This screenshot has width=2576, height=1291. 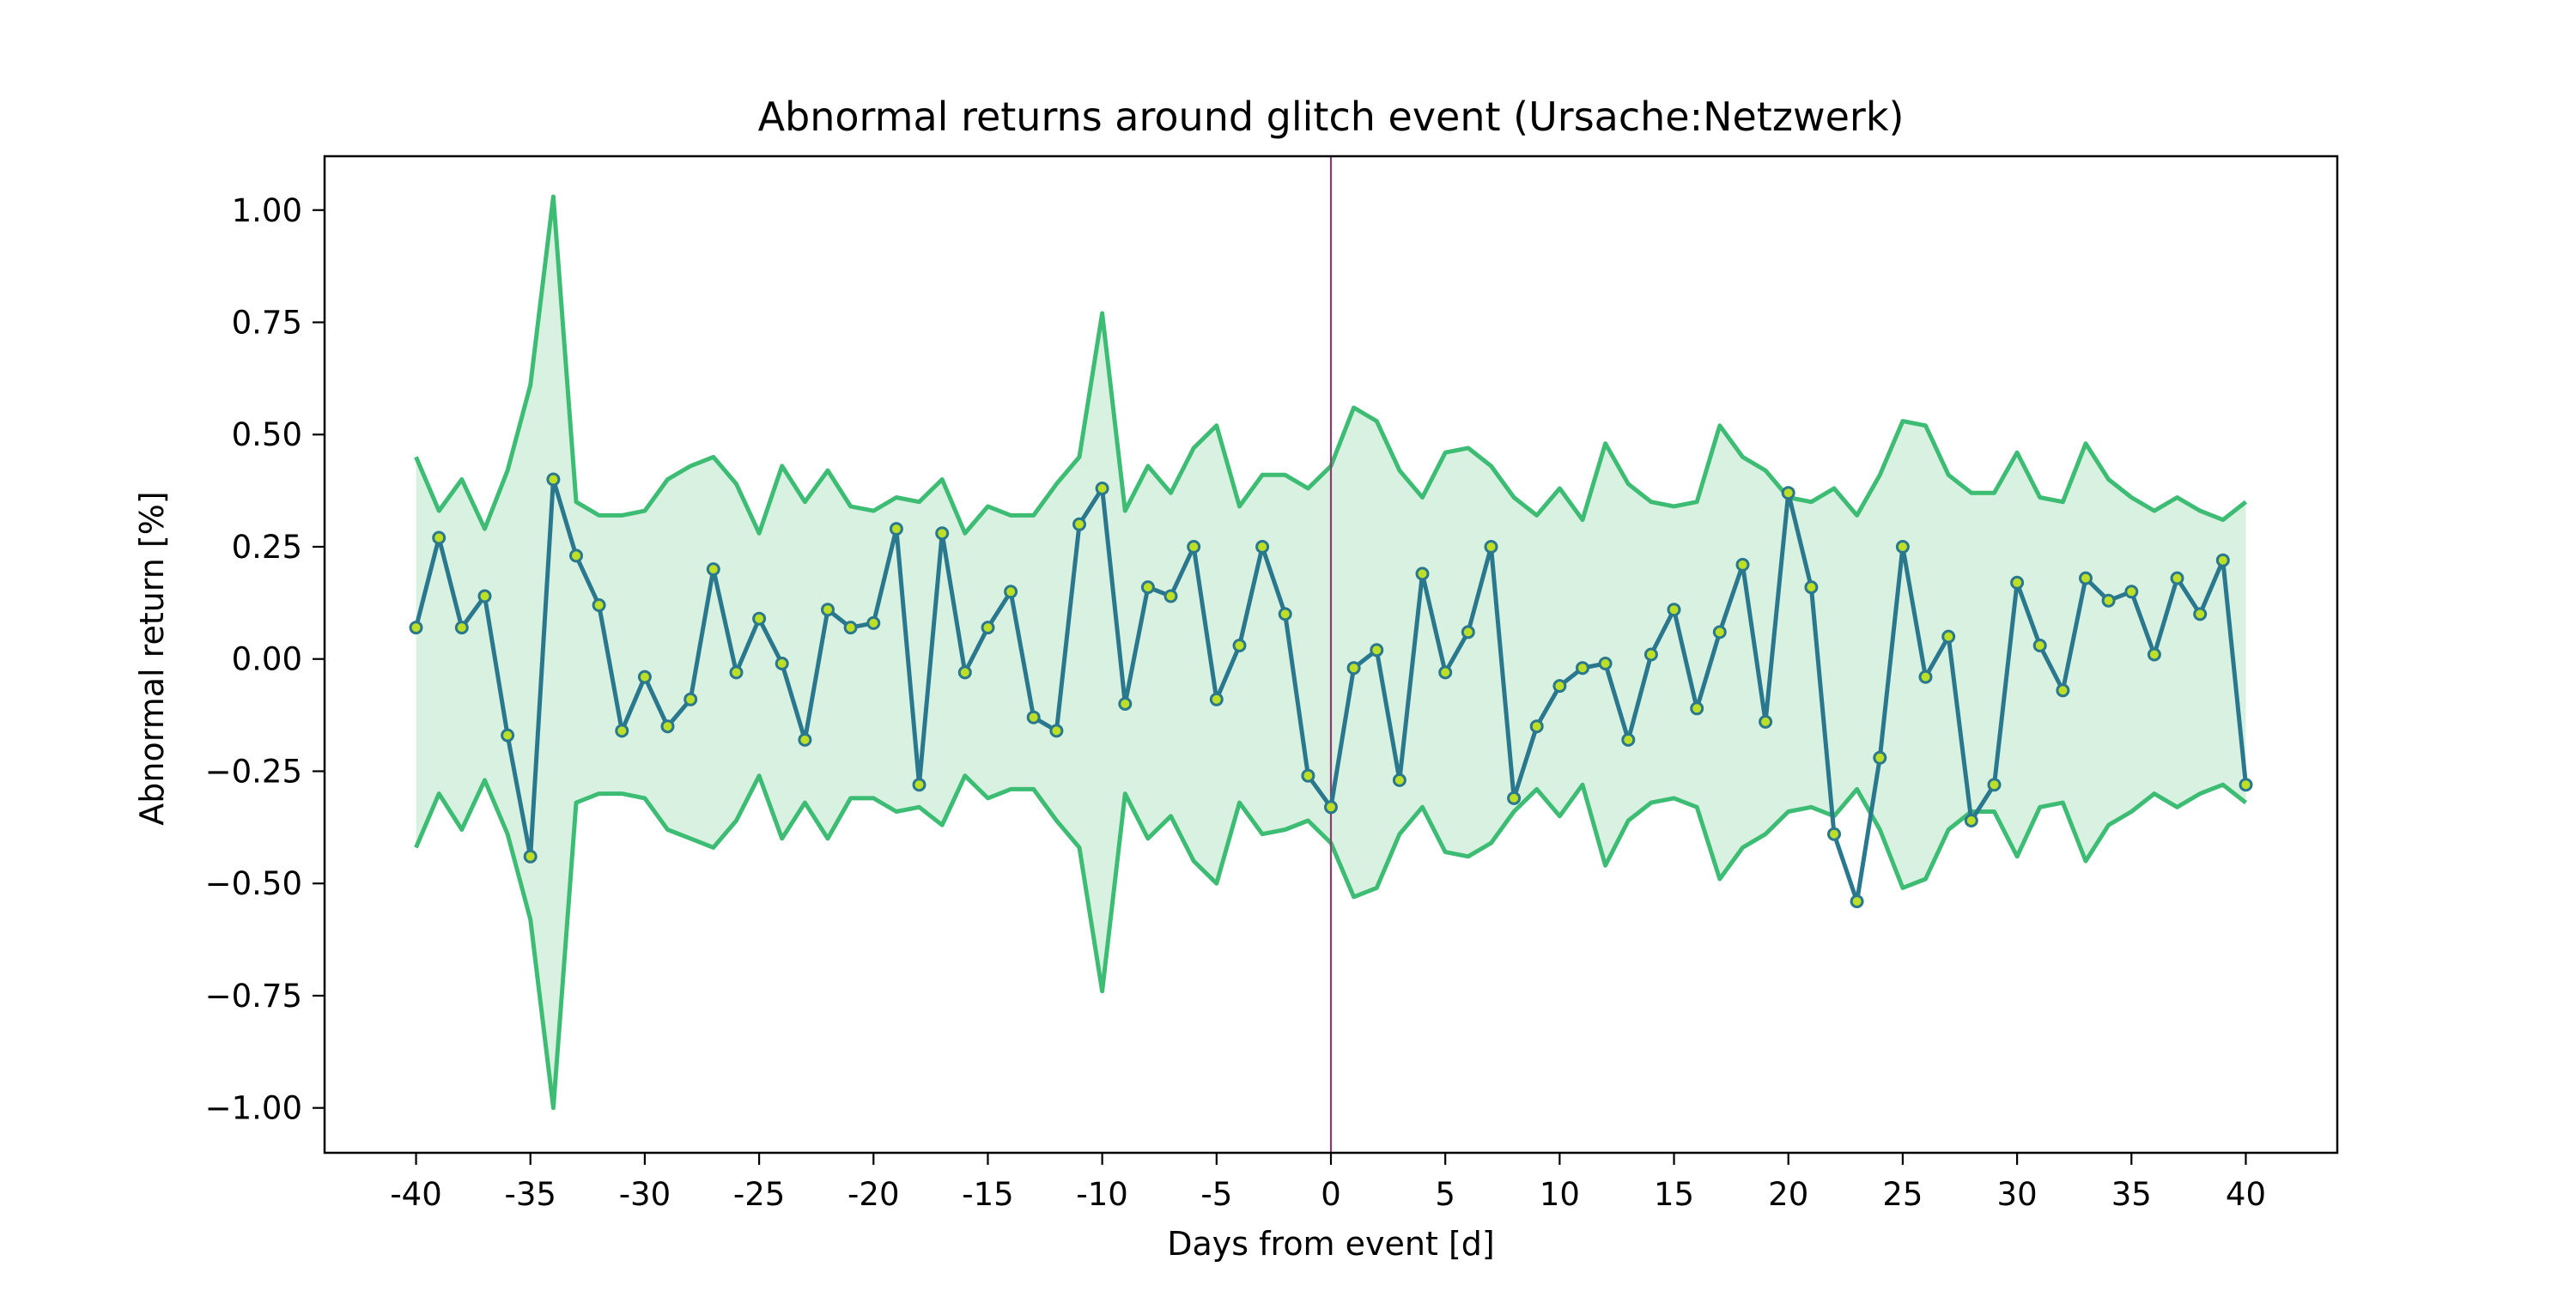 What do you see at coordinates (1902, 1195) in the screenshot?
I see `x-tick-label: 25` at bounding box center [1902, 1195].